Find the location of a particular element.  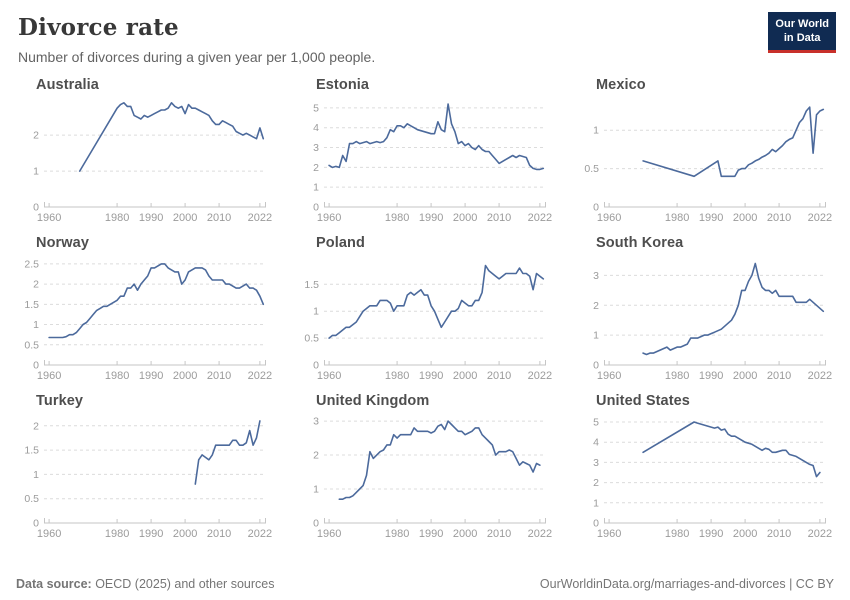

svg-text: 2.5 is located at coordinates (31, 264).